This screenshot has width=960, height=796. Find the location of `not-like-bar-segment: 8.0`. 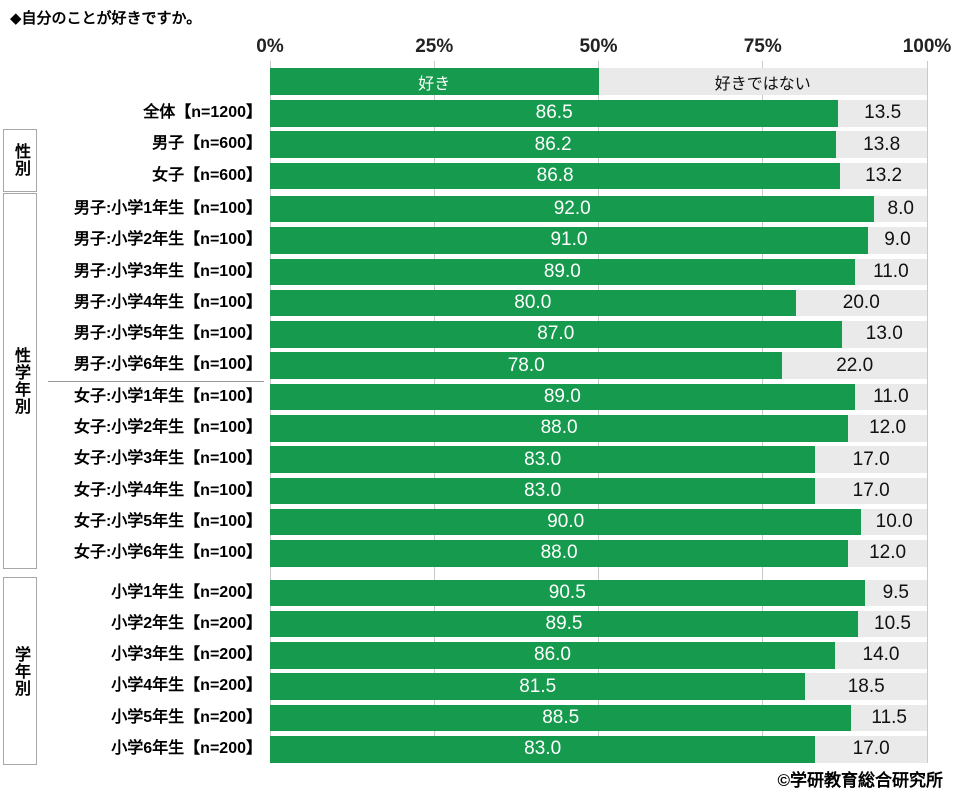

not-like-bar-segment: 8.0 is located at coordinates (900, 209).